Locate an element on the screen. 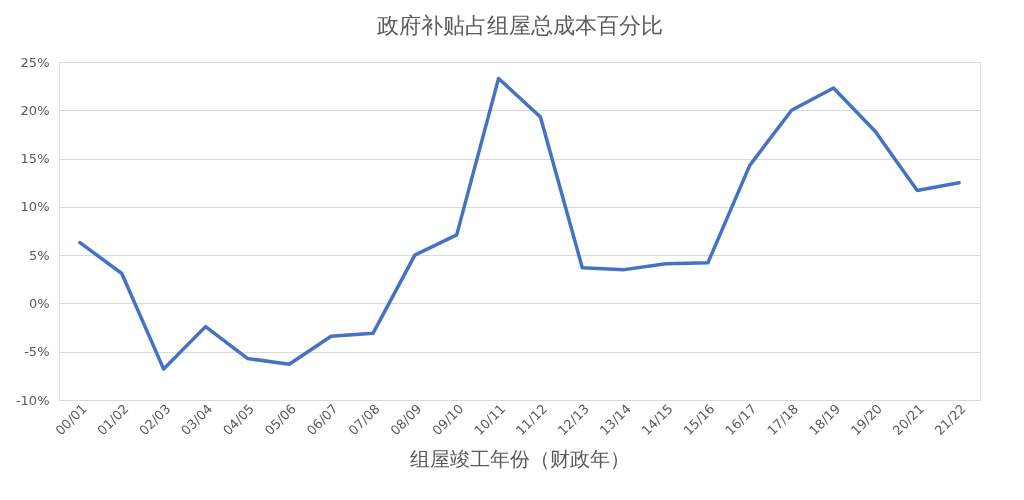  y-tick-label: 5% is located at coordinates (39, 255).